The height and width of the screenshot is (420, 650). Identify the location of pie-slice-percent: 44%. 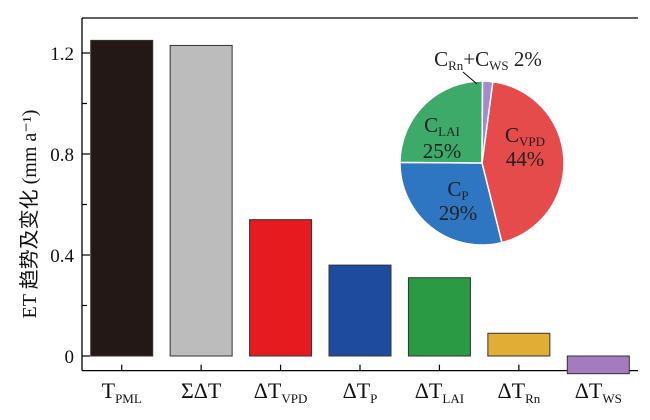
(525, 159).